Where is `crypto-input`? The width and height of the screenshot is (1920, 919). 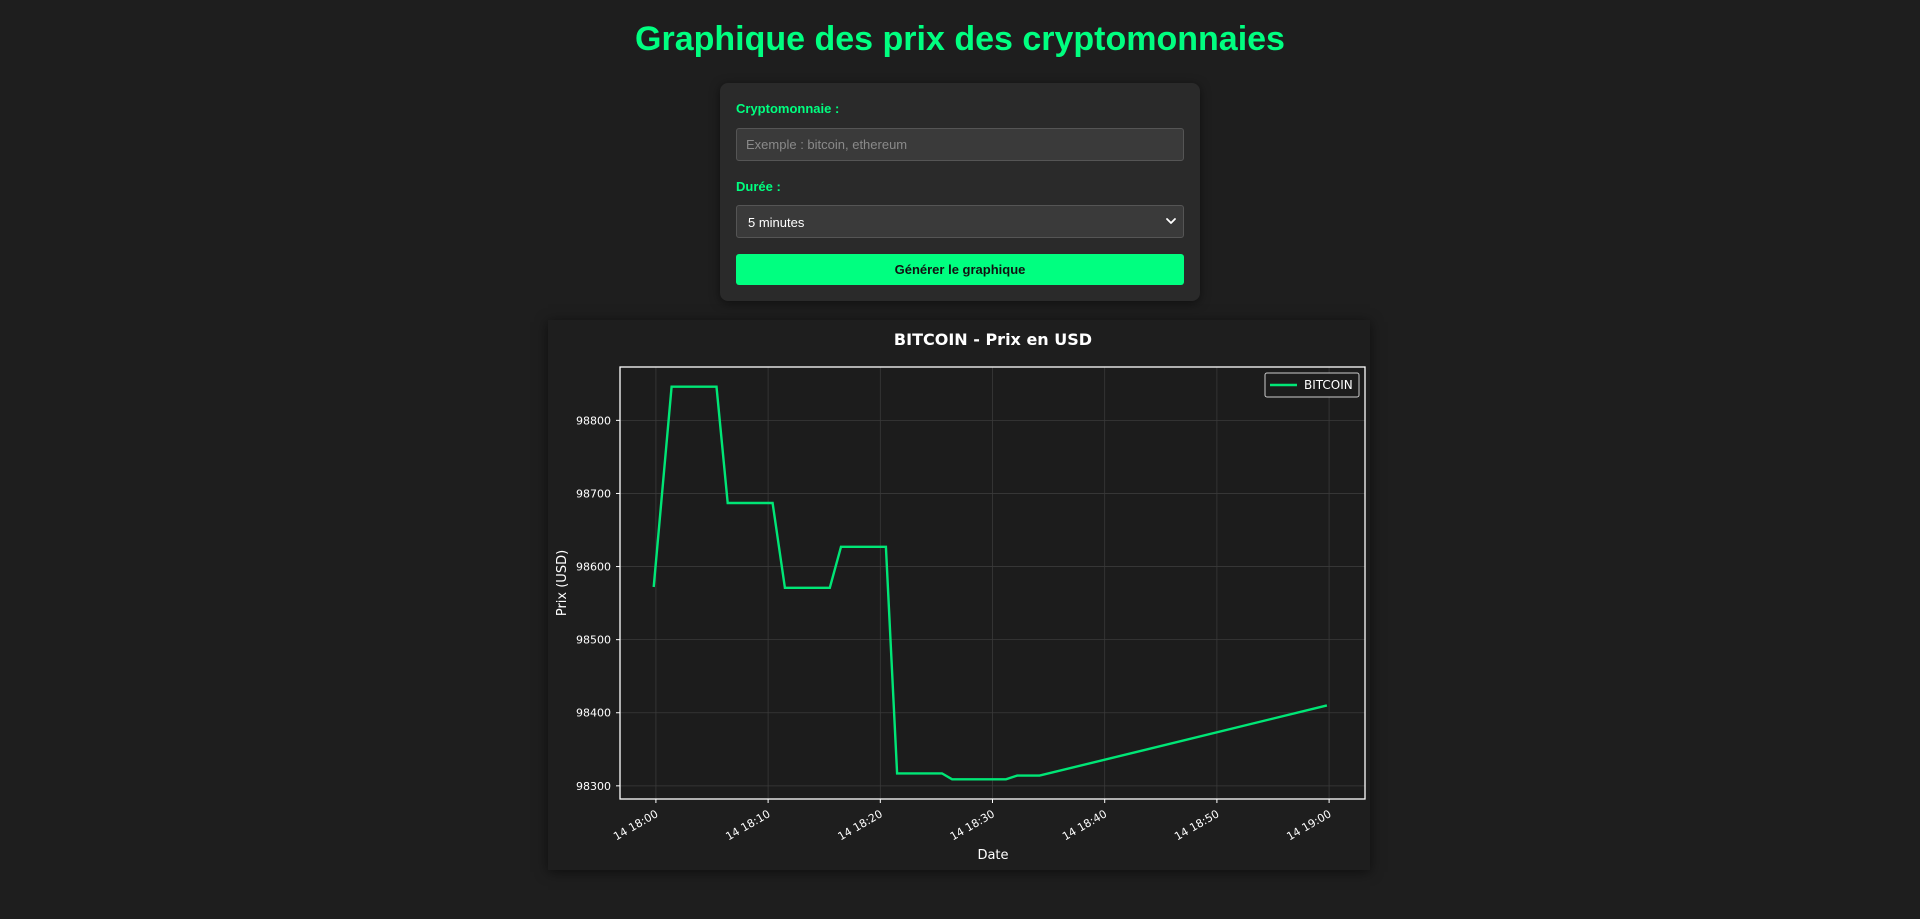
crypto-input is located at coordinates (960, 144).